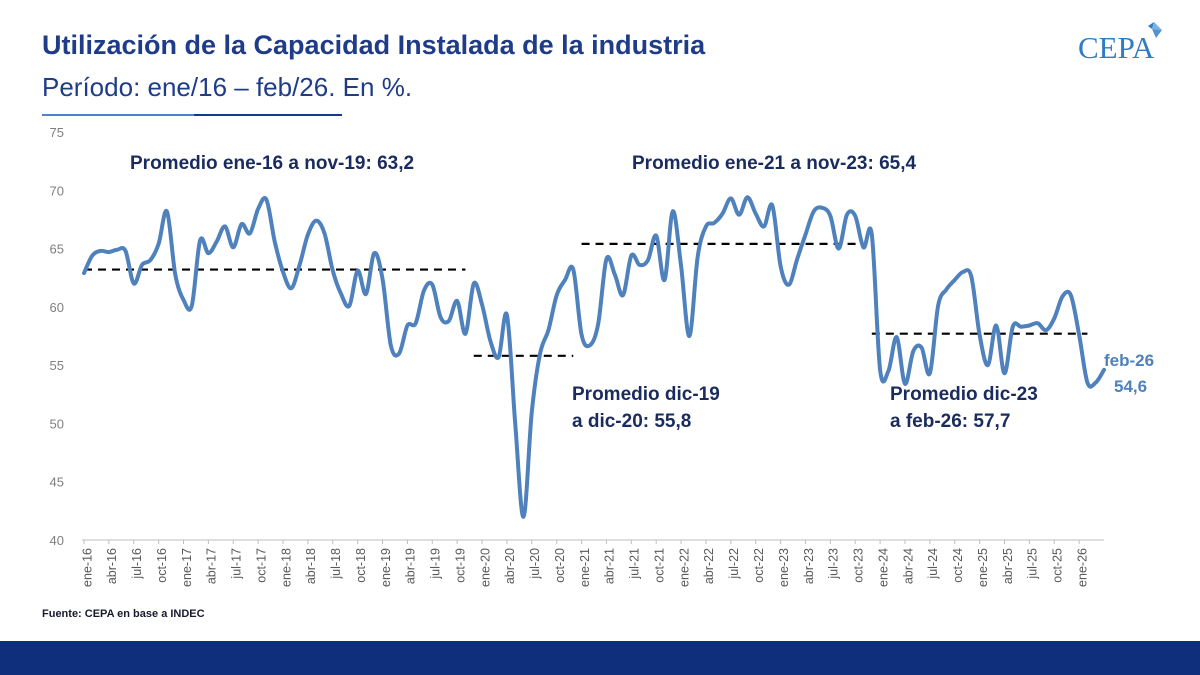 This screenshot has height=675, width=1200. What do you see at coordinates (809, 566) in the screenshot?
I see `x-tick-label: abr-23` at bounding box center [809, 566].